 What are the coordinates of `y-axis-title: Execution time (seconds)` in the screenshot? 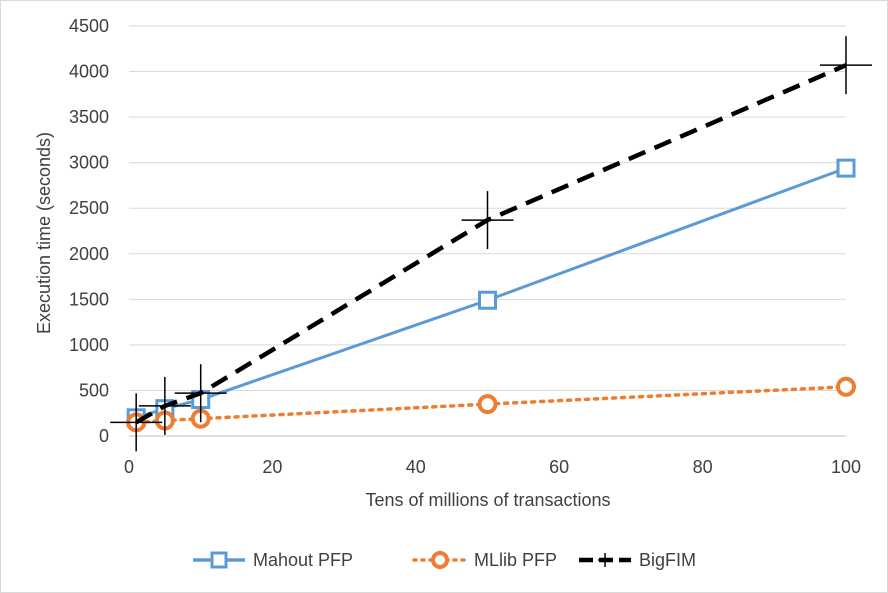 It's located at (44, 233).